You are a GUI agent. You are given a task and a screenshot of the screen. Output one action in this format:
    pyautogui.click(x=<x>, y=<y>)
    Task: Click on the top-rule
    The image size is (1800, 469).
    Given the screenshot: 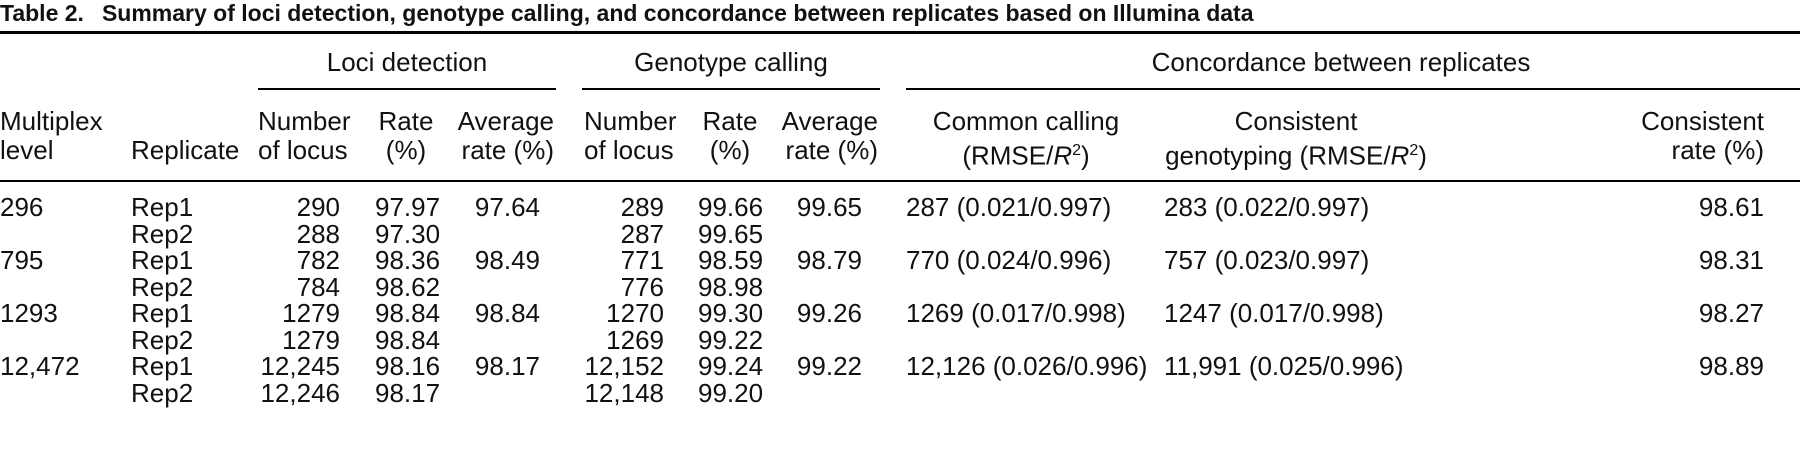 What is the action you would take?
    pyautogui.click(x=900, y=32)
    